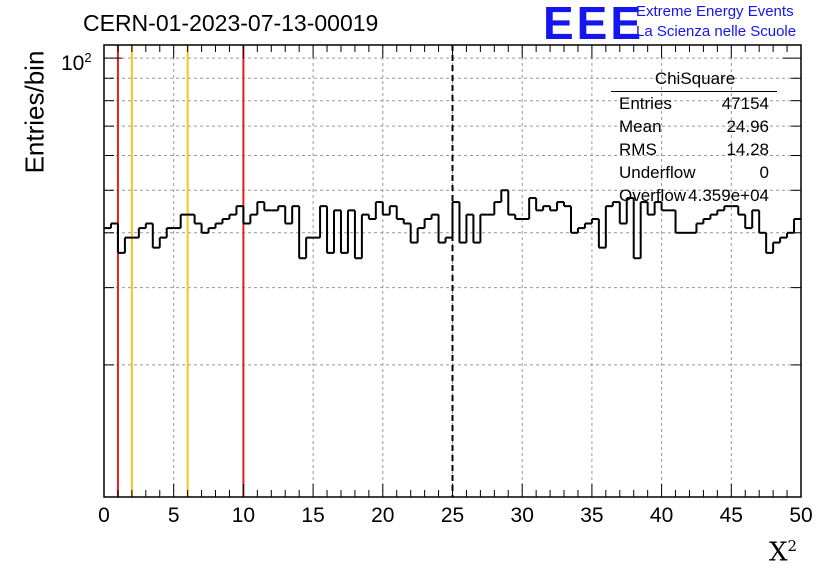  I want to click on x-tick-label: 35, so click(591, 515).